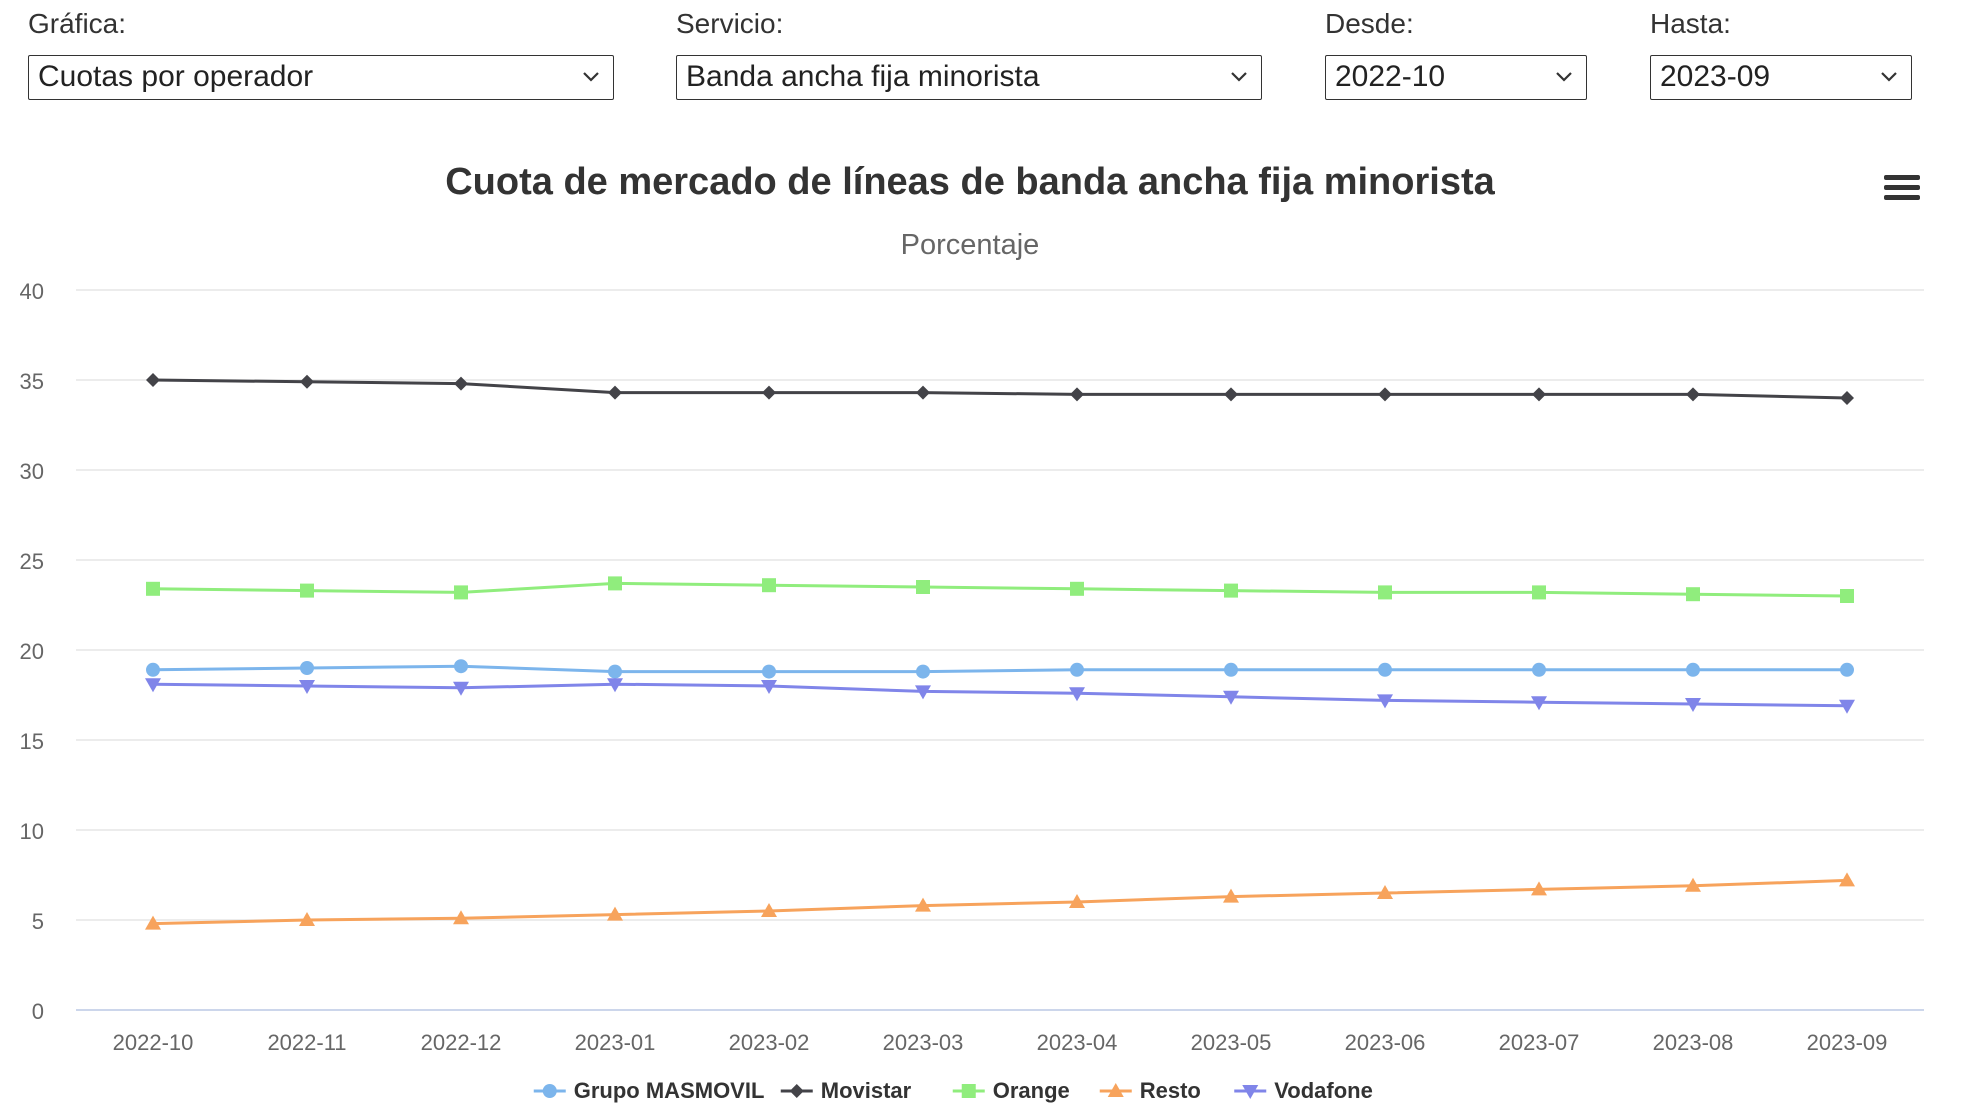 Image resolution: width=1968 pixels, height=1116 pixels. What do you see at coordinates (866, 1090) in the screenshot?
I see `legend-label: Movistar` at bounding box center [866, 1090].